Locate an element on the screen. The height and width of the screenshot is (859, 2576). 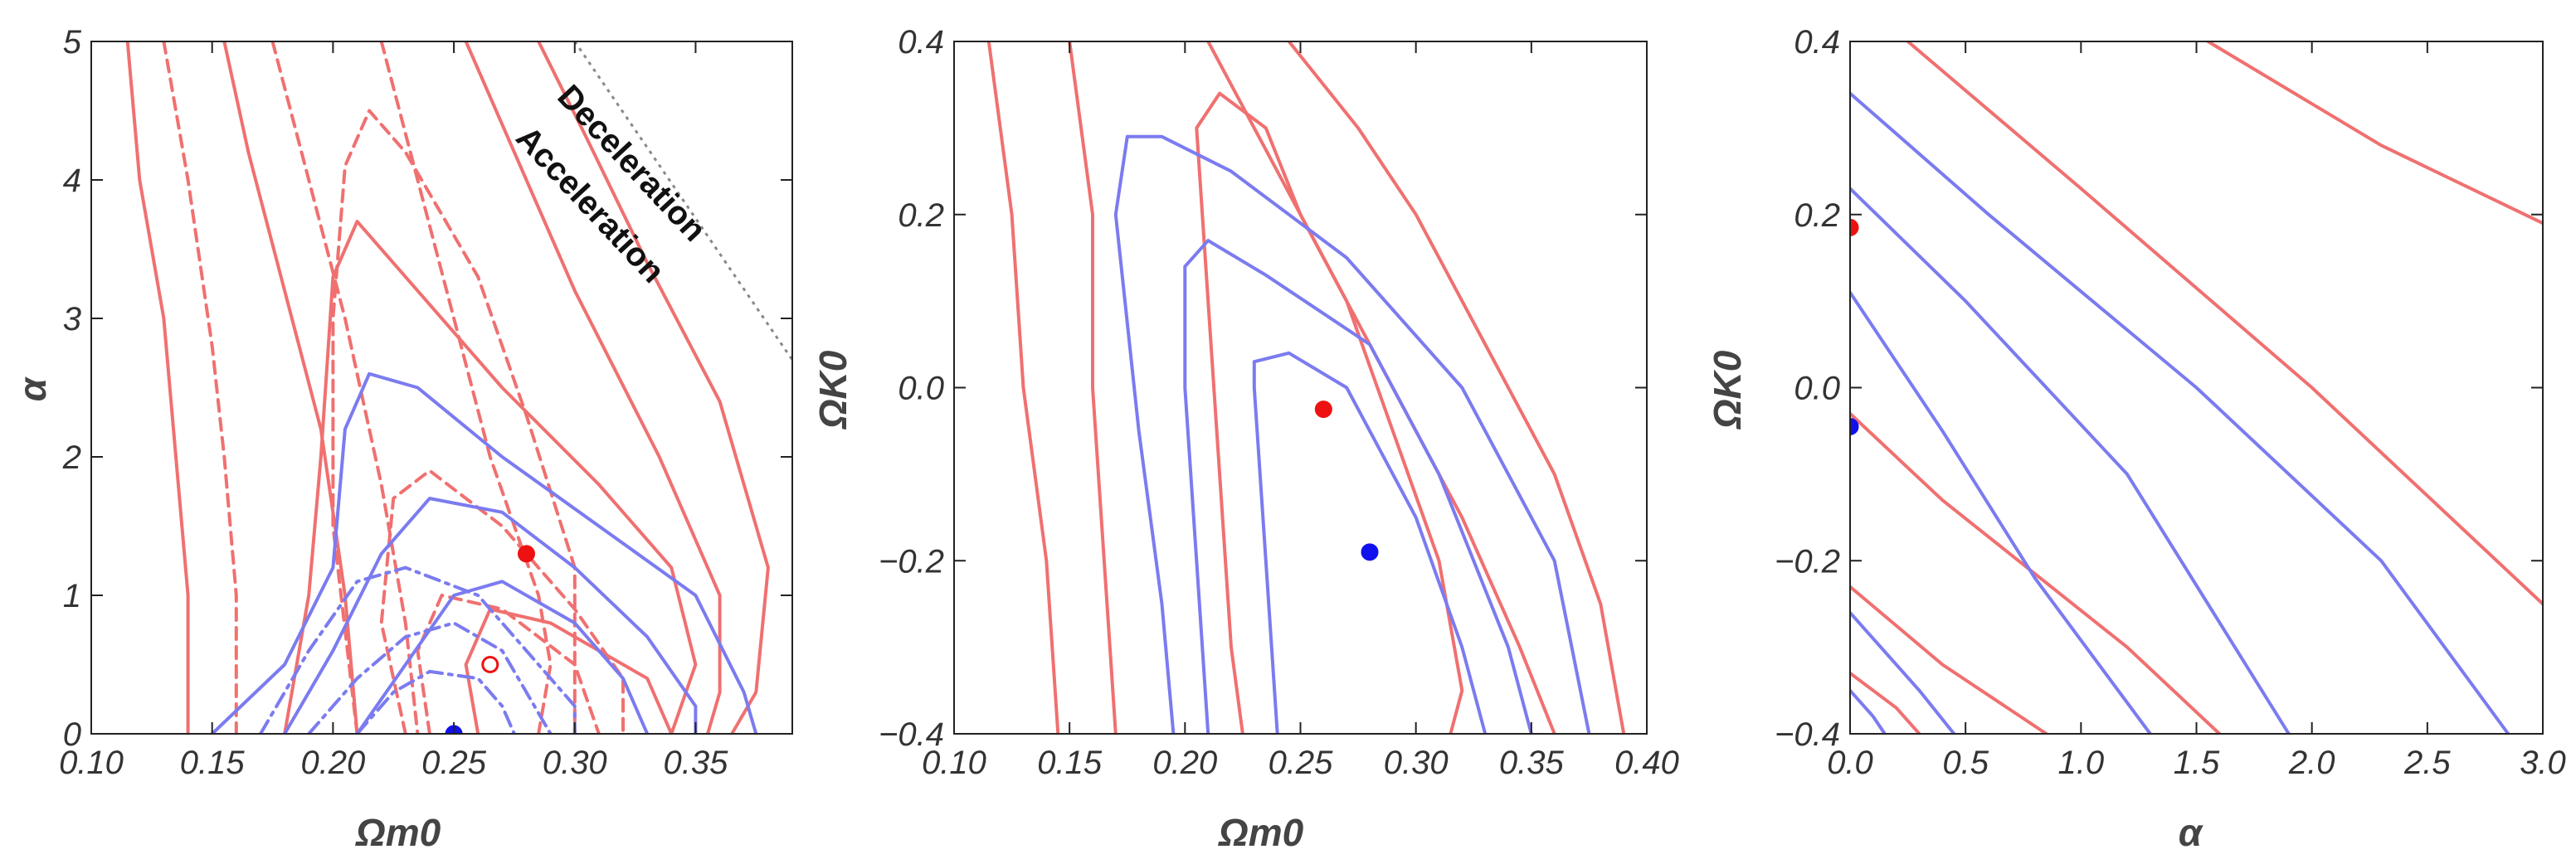
x-tick-label: 2.5 is located at coordinates (2427, 763).